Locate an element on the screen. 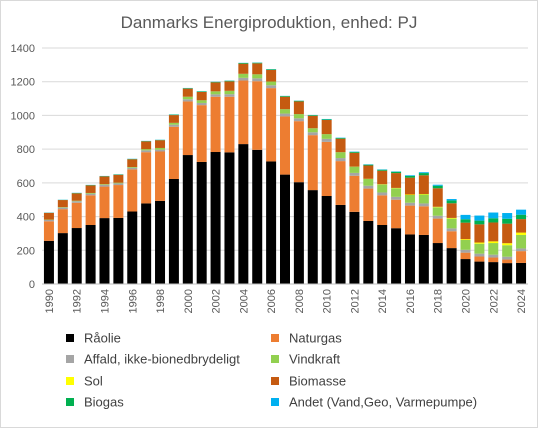 The height and width of the screenshot is (428, 538). bar-raaolie-2006 is located at coordinates (271, 222).